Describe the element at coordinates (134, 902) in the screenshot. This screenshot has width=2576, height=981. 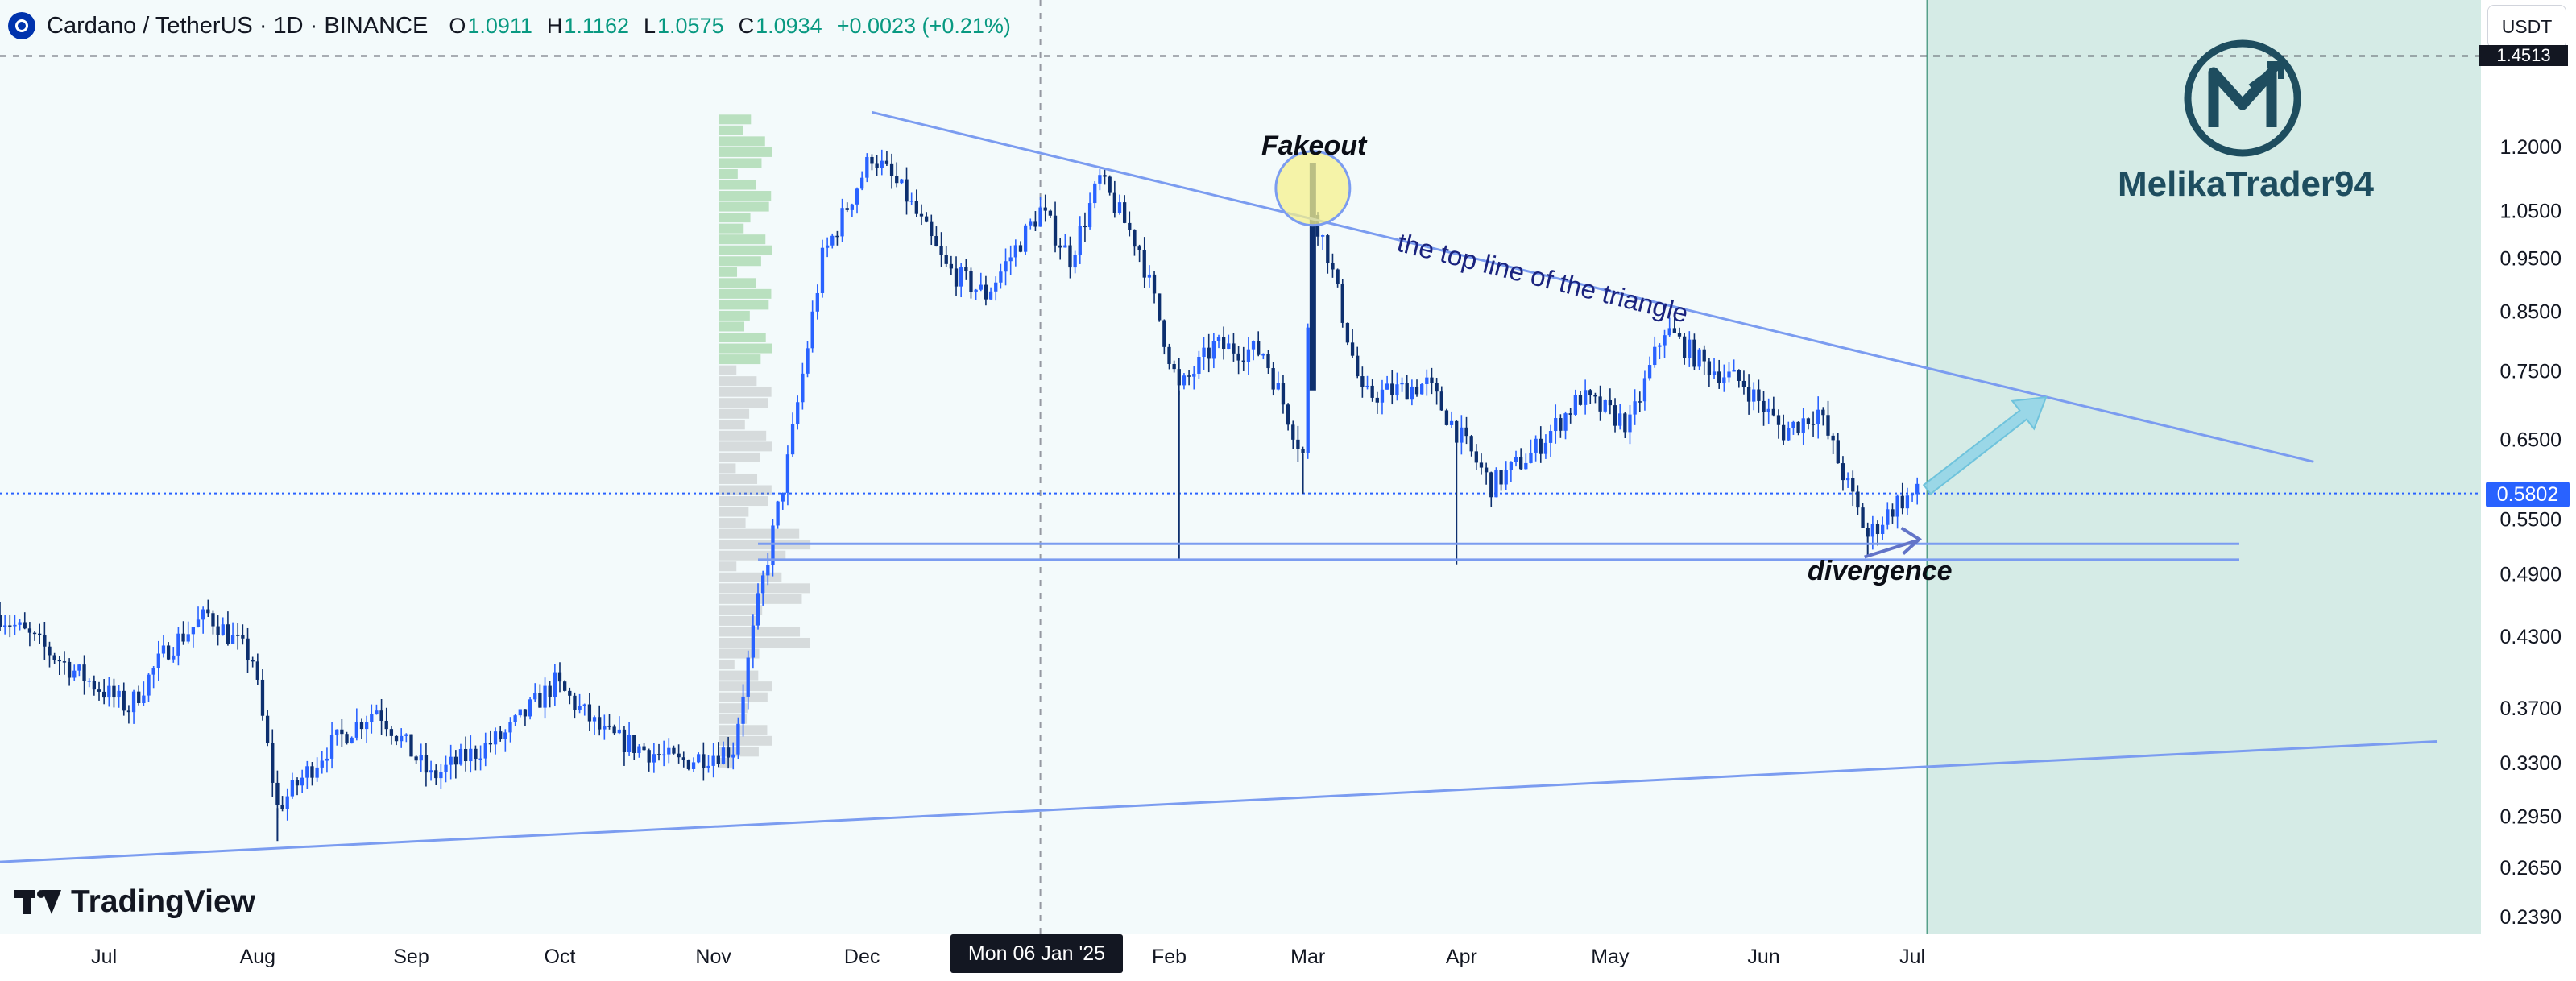
I see `tradingview-brand: TradingView` at that location.